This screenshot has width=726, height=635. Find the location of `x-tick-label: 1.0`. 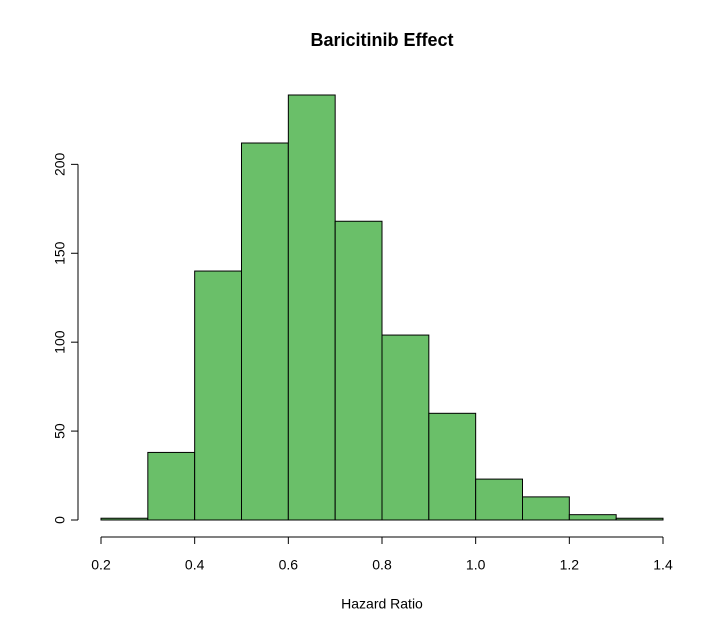

x-tick-label: 1.0 is located at coordinates (476, 565).